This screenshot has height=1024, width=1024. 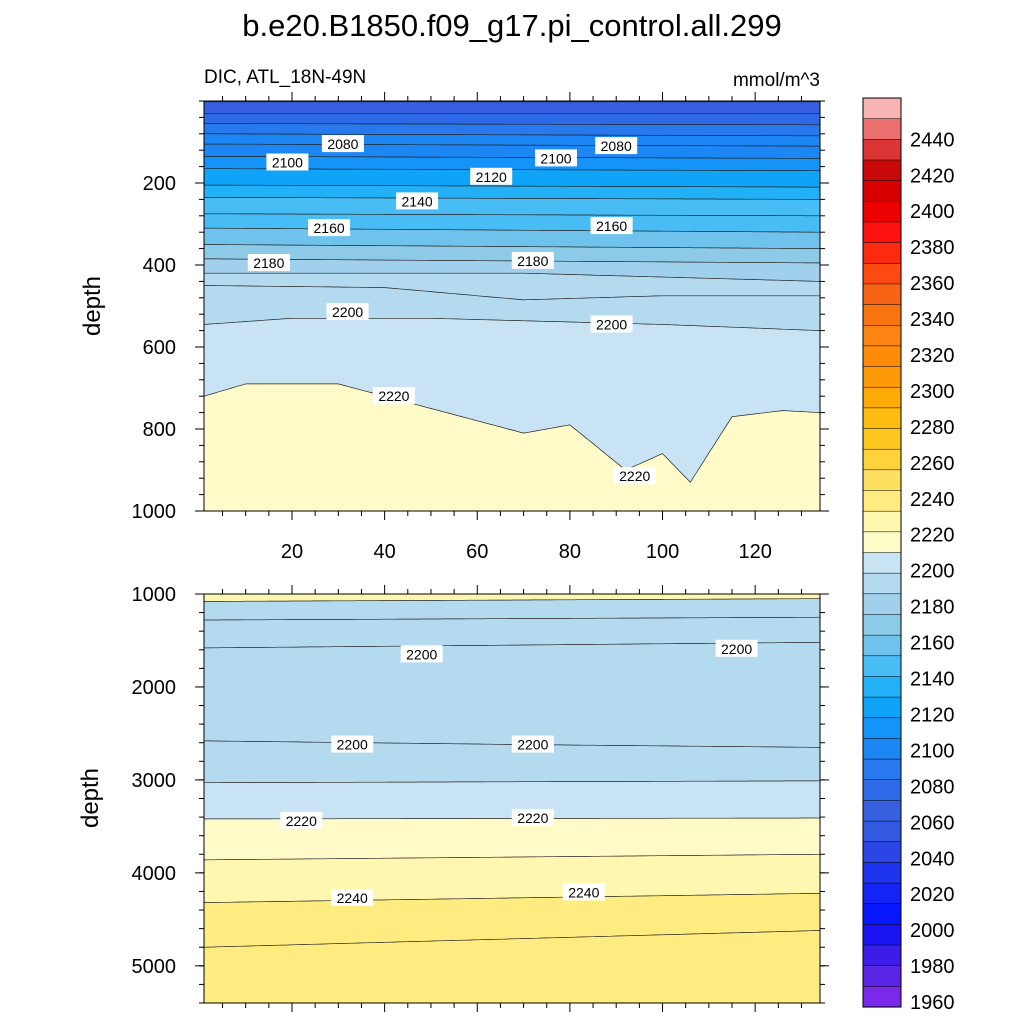 What do you see at coordinates (932, 500) in the screenshot?
I see `colorbar-label: 2240` at bounding box center [932, 500].